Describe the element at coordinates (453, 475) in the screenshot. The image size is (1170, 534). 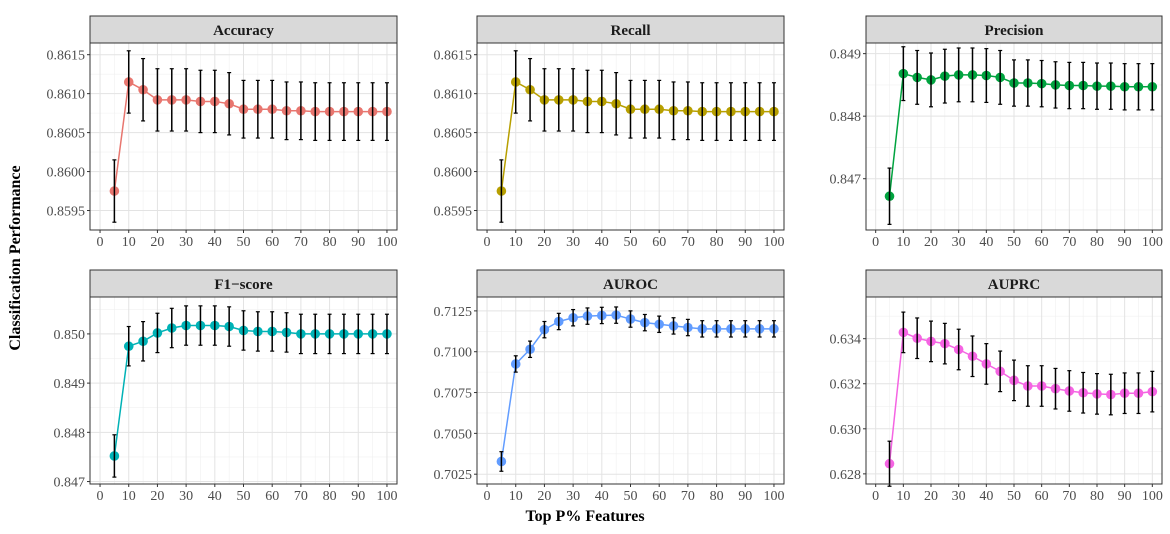
I see `y-tick-label: 0.7025` at that location.